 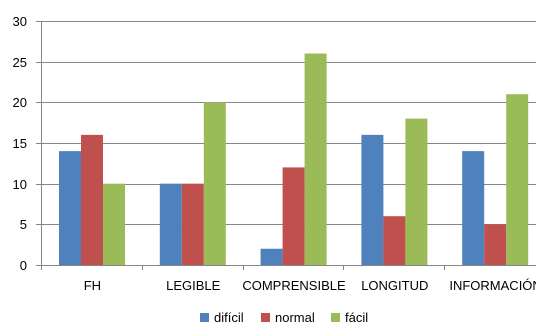 What do you see at coordinates (20, 21) in the screenshot?
I see `y-tick-label: 30` at bounding box center [20, 21].